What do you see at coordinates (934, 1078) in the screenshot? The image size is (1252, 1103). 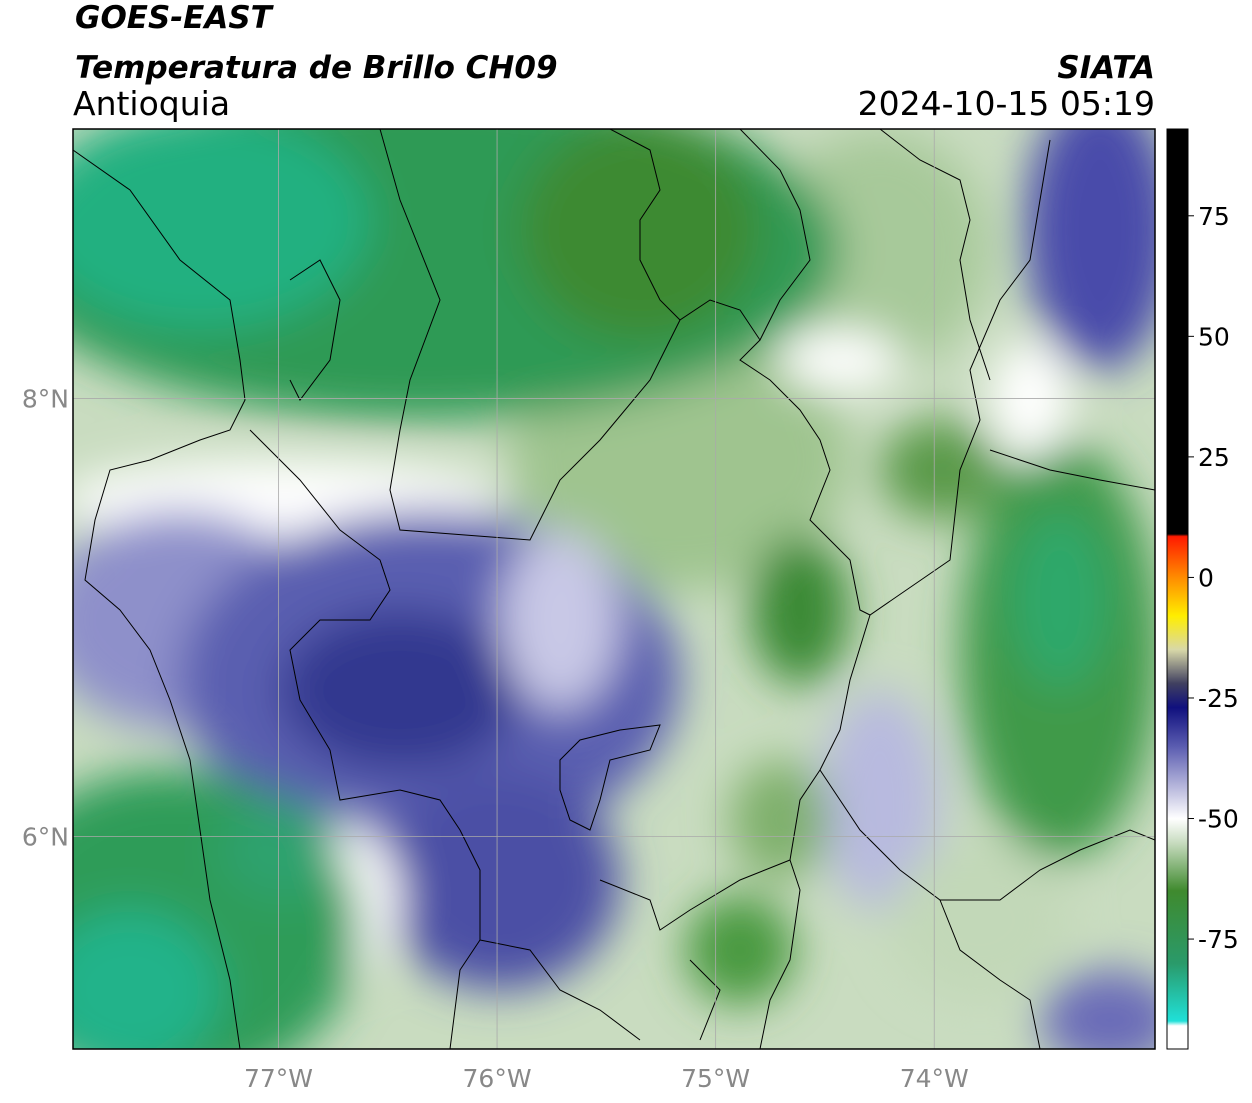 I see `x-tick-label: 74°W` at bounding box center [934, 1078].